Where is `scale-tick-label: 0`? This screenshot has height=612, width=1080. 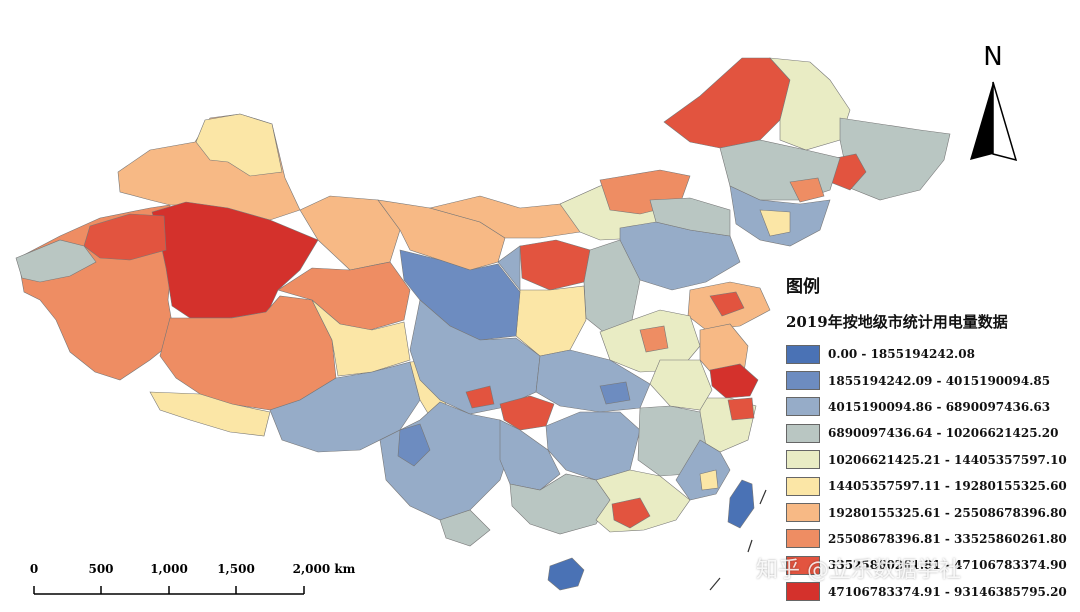 scale-tick-label: 0 is located at coordinates (34, 569).